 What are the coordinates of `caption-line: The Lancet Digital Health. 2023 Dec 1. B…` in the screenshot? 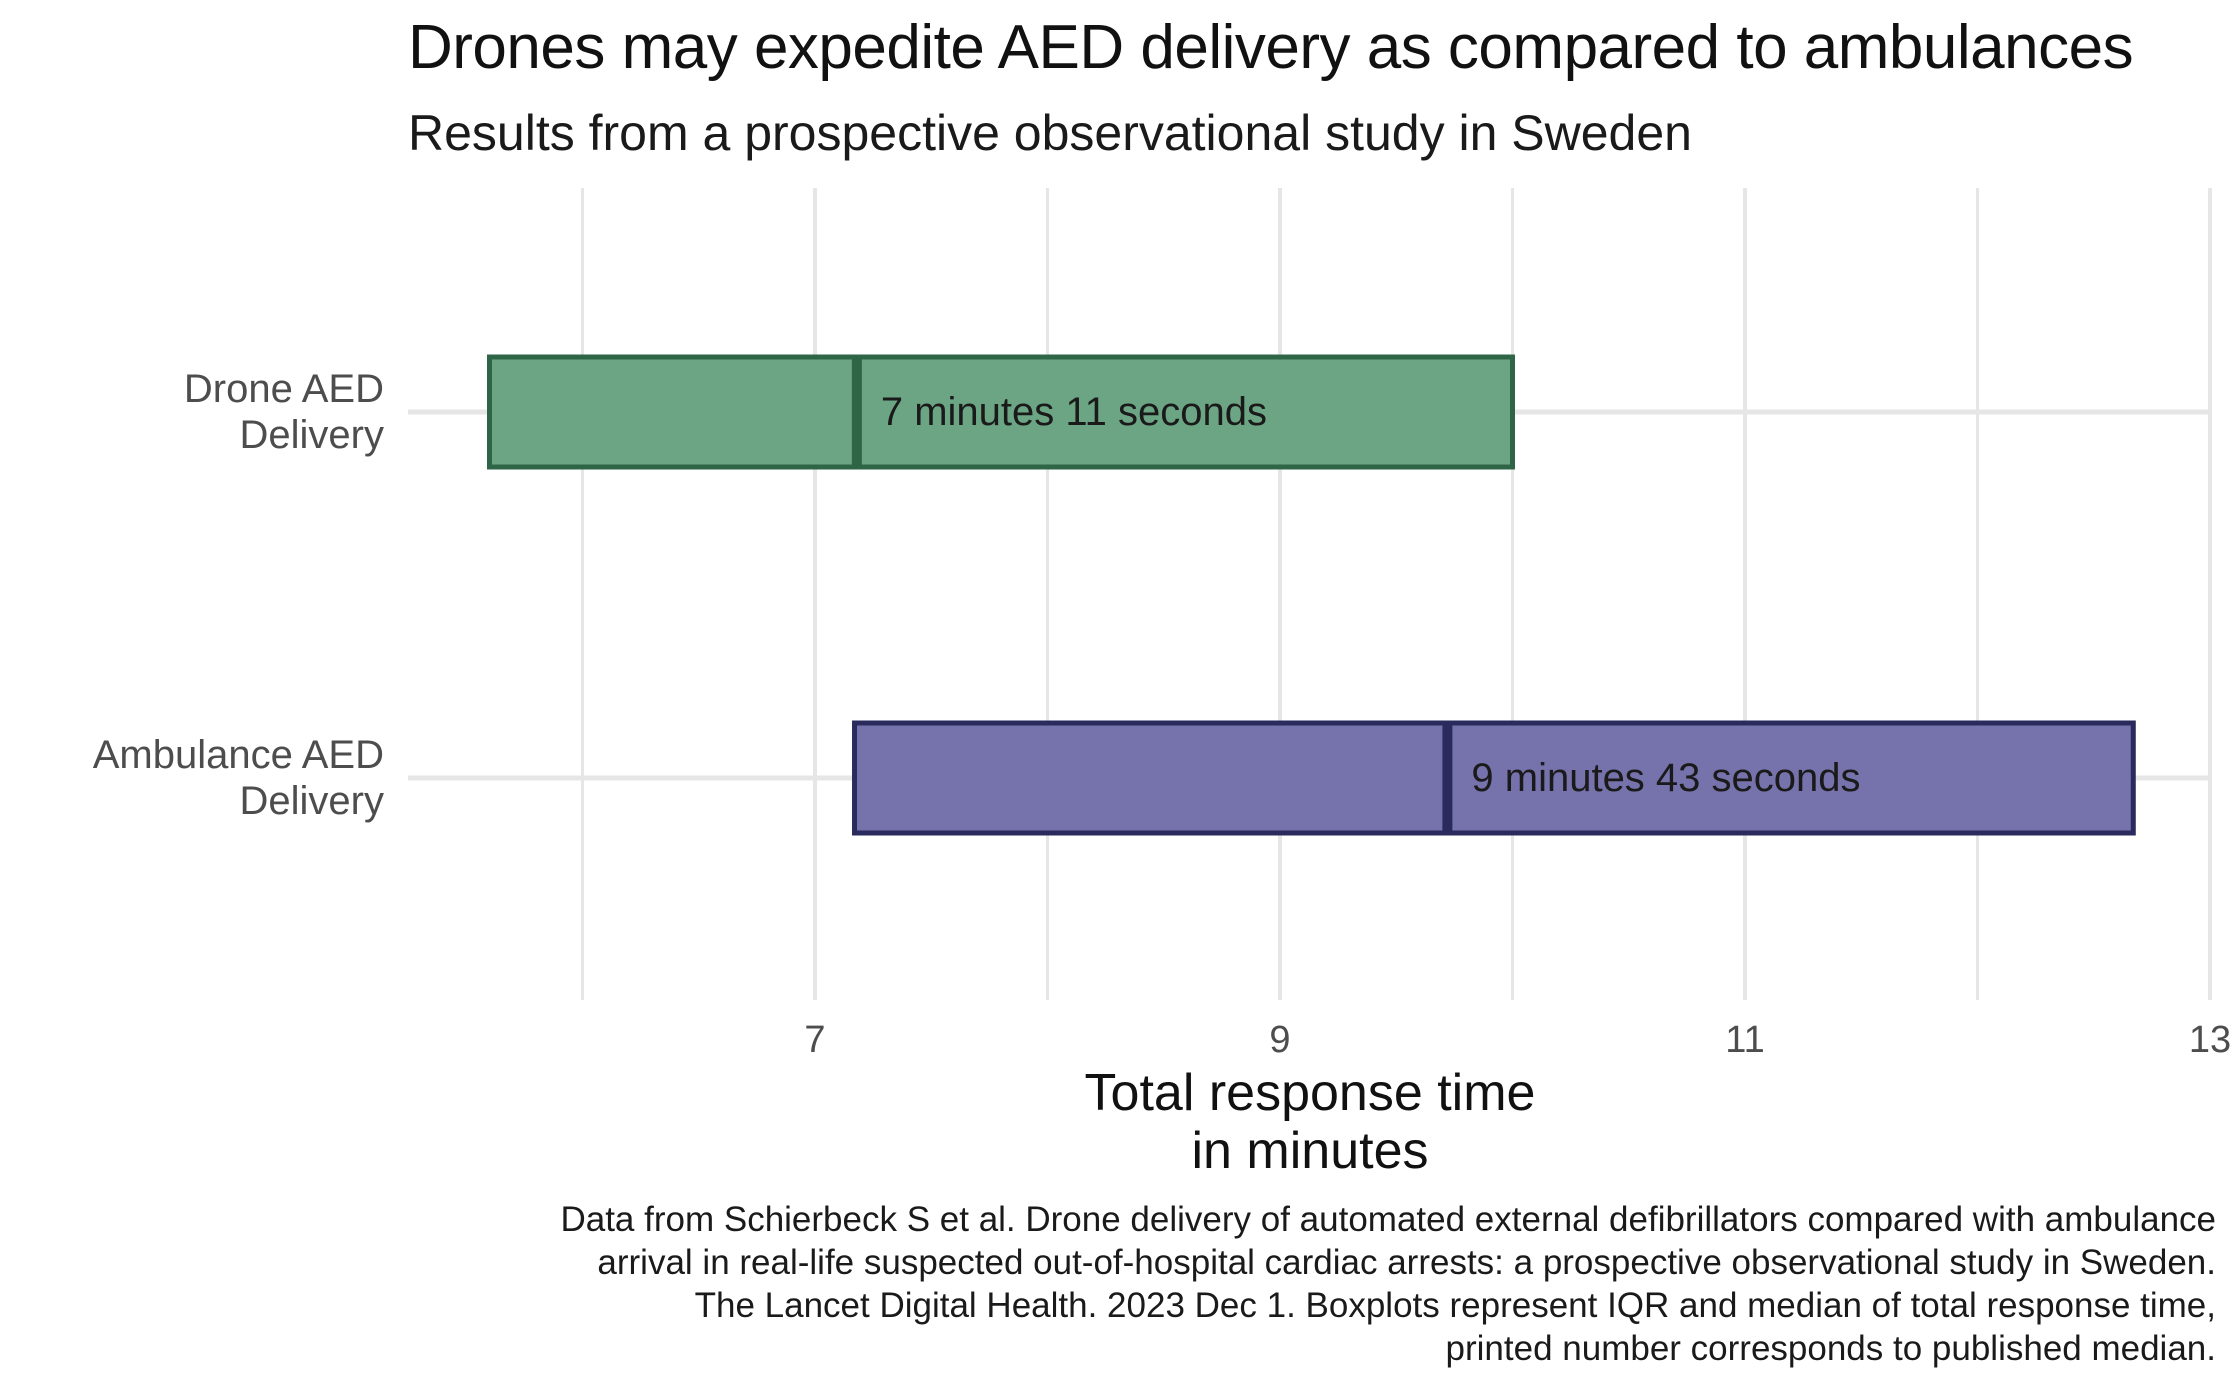 It's located at (1455, 1305).